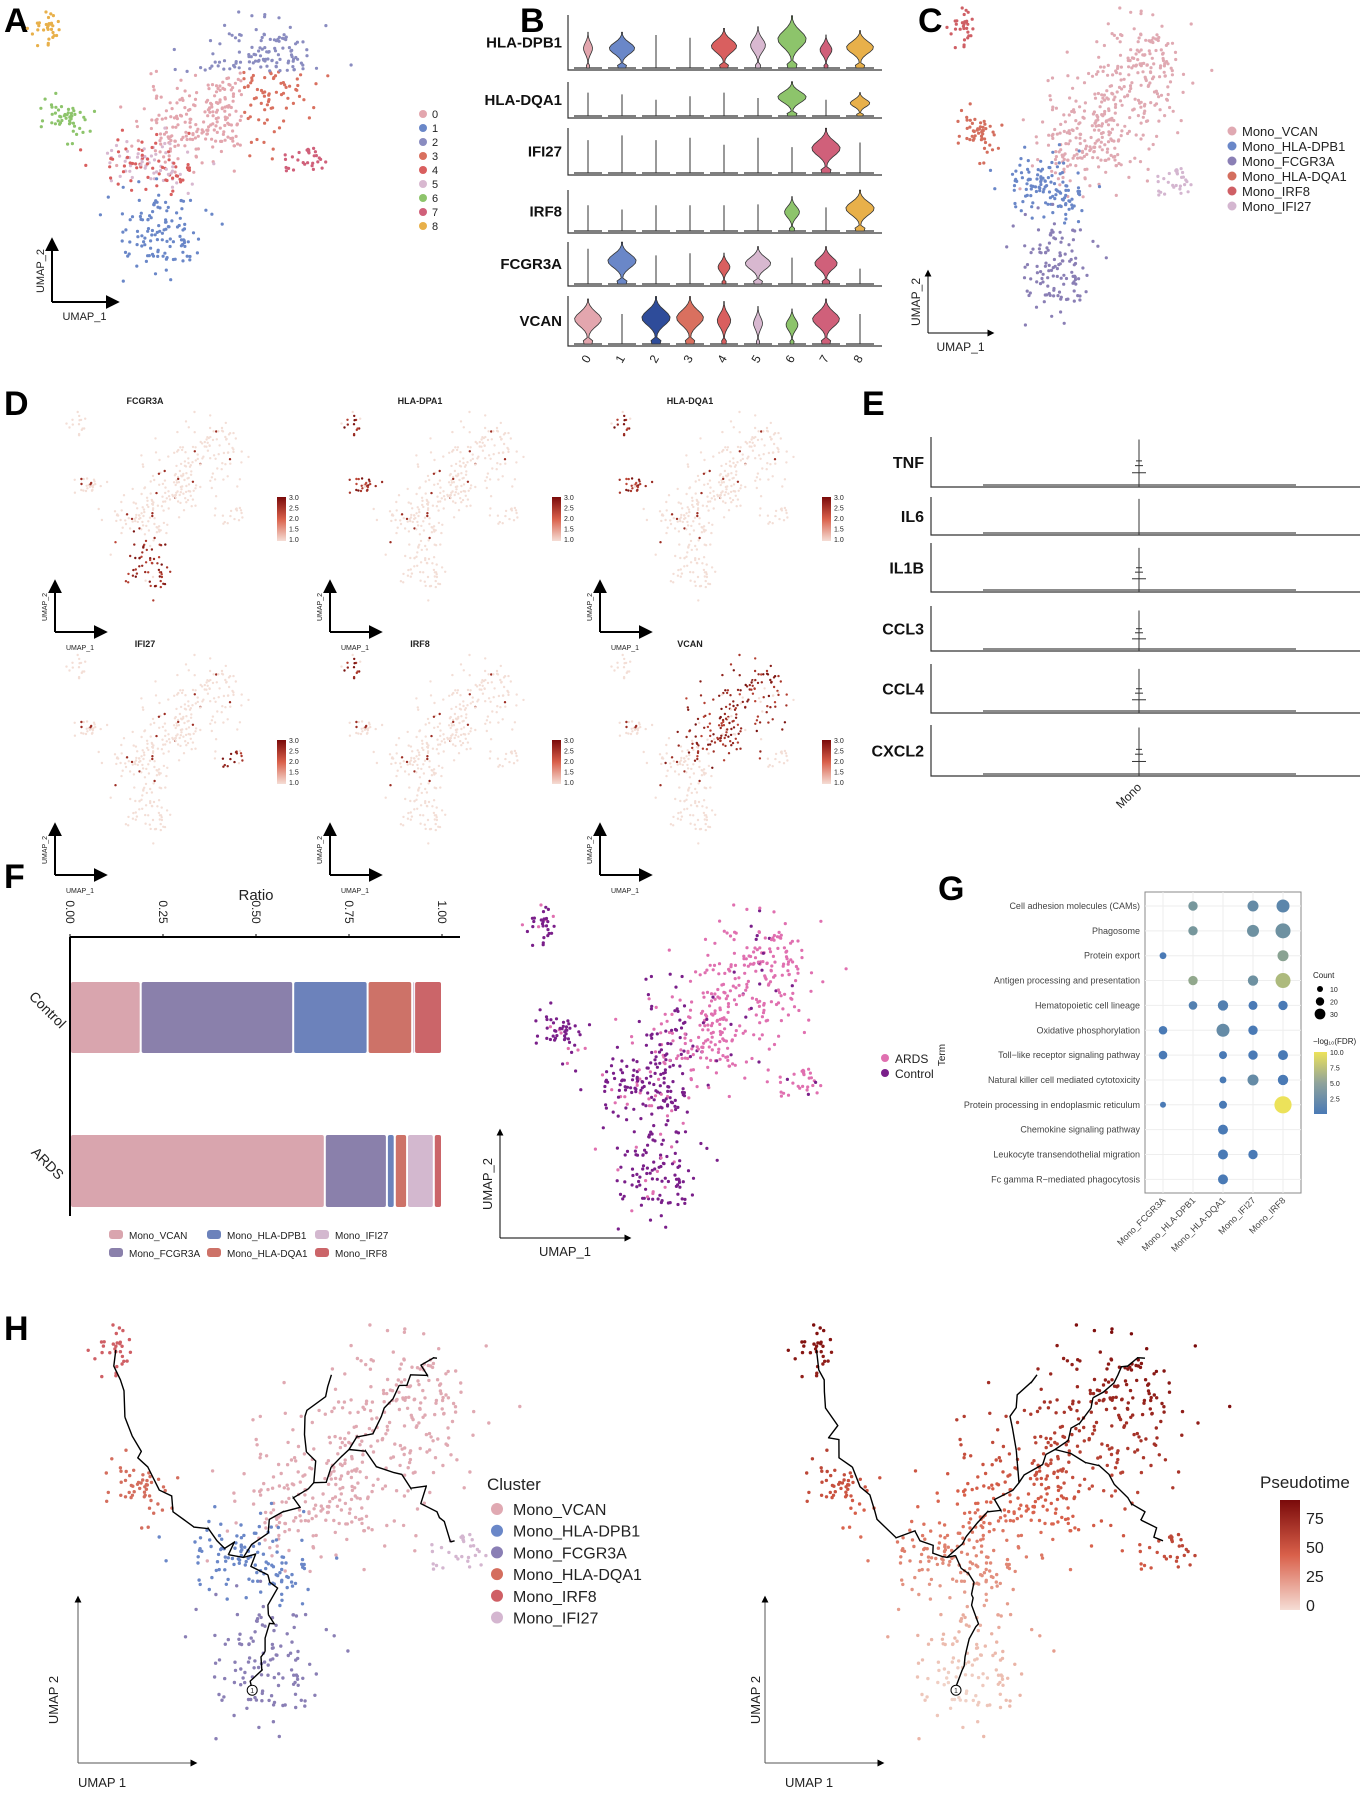 This screenshot has width=1363, height=1796. I want to click on dotplot-point, so click(1163, 1055).